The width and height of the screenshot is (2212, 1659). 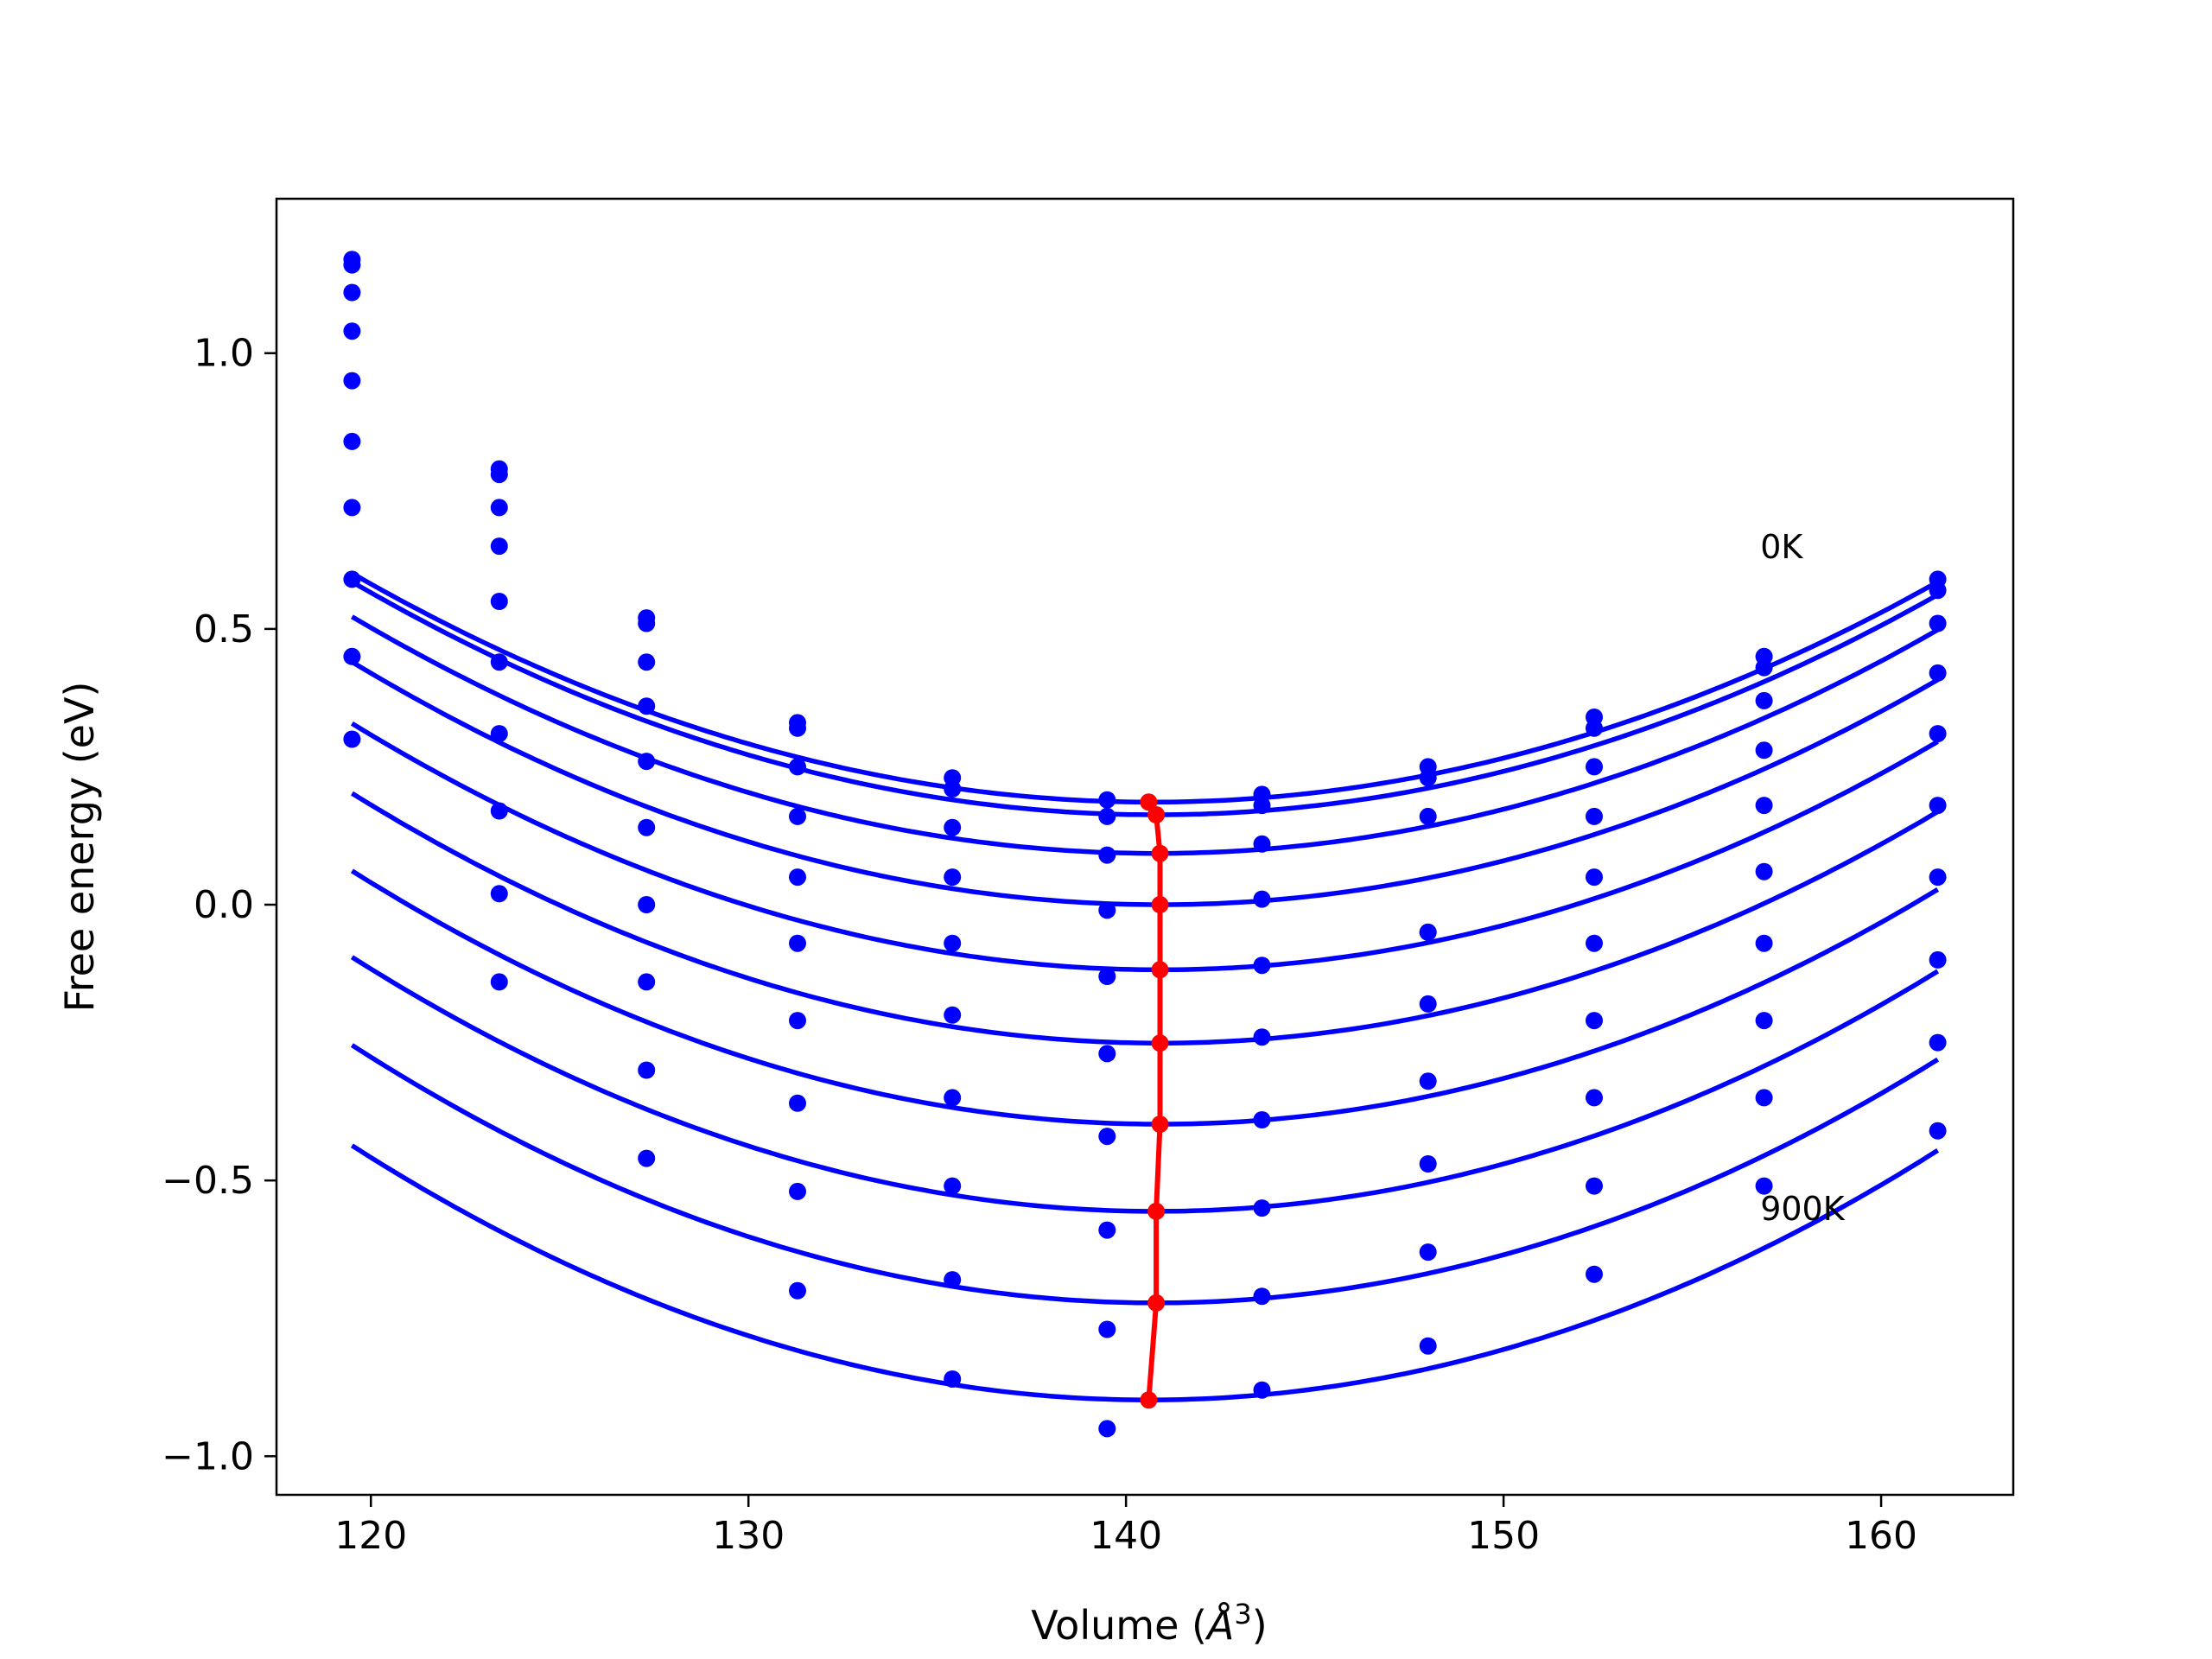 I want to click on x-tick-label-140: 140, so click(x=1126, y=1536).